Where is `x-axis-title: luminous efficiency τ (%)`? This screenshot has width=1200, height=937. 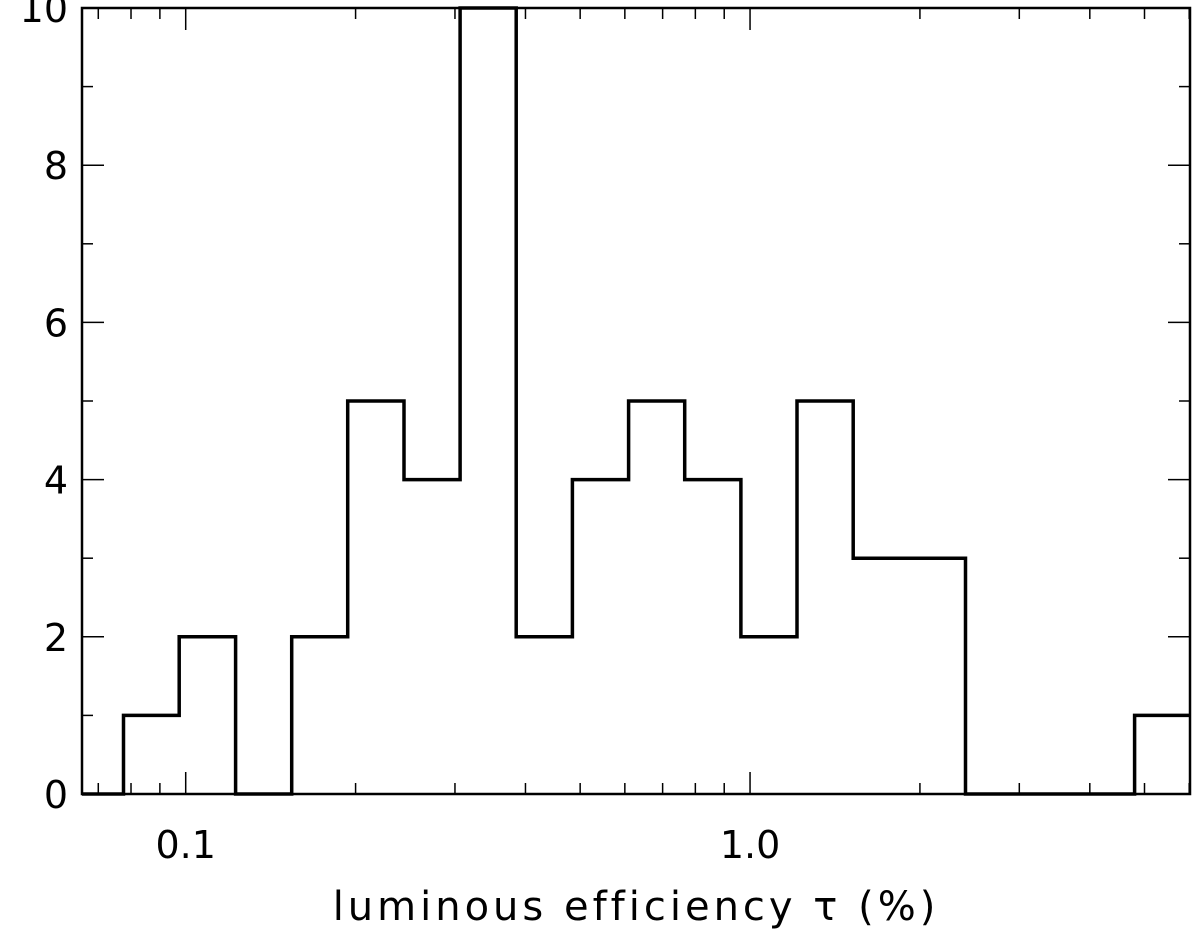 x-axis-title: luminous efficiency τ (%) is located at coordinates (636, 907).